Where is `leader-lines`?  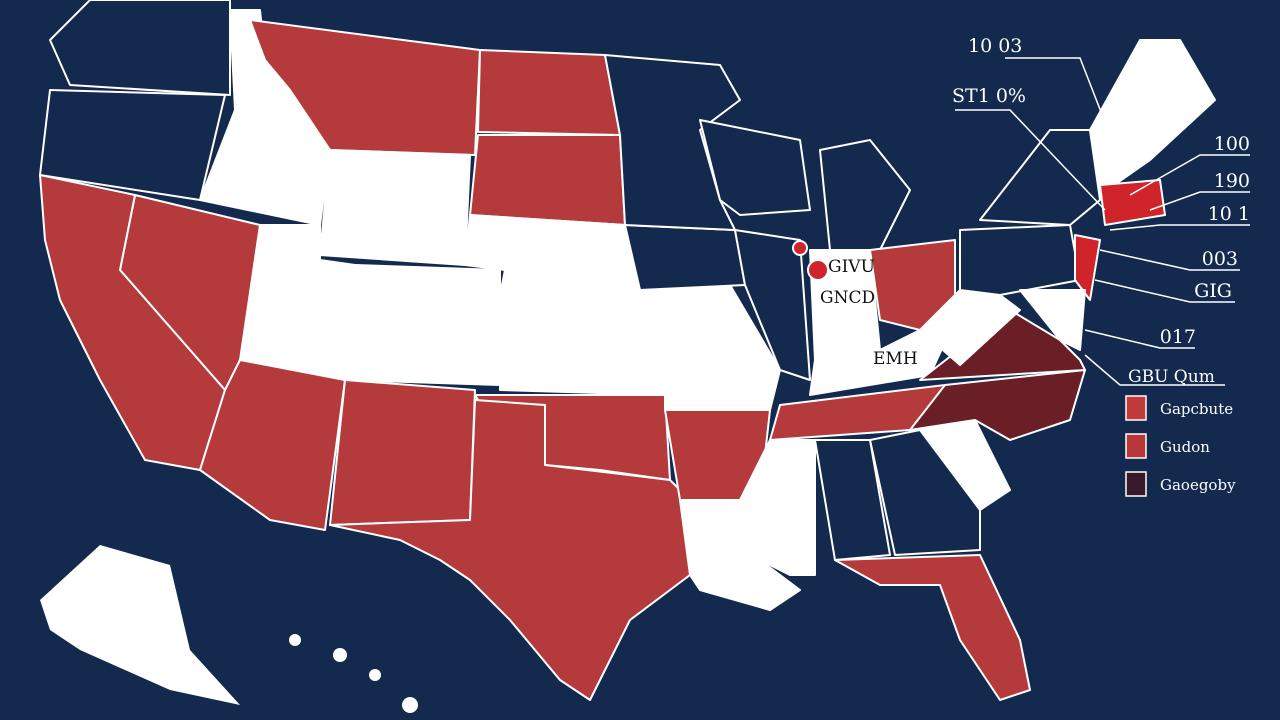 leader-lines is located at coordinates (1102, 221).